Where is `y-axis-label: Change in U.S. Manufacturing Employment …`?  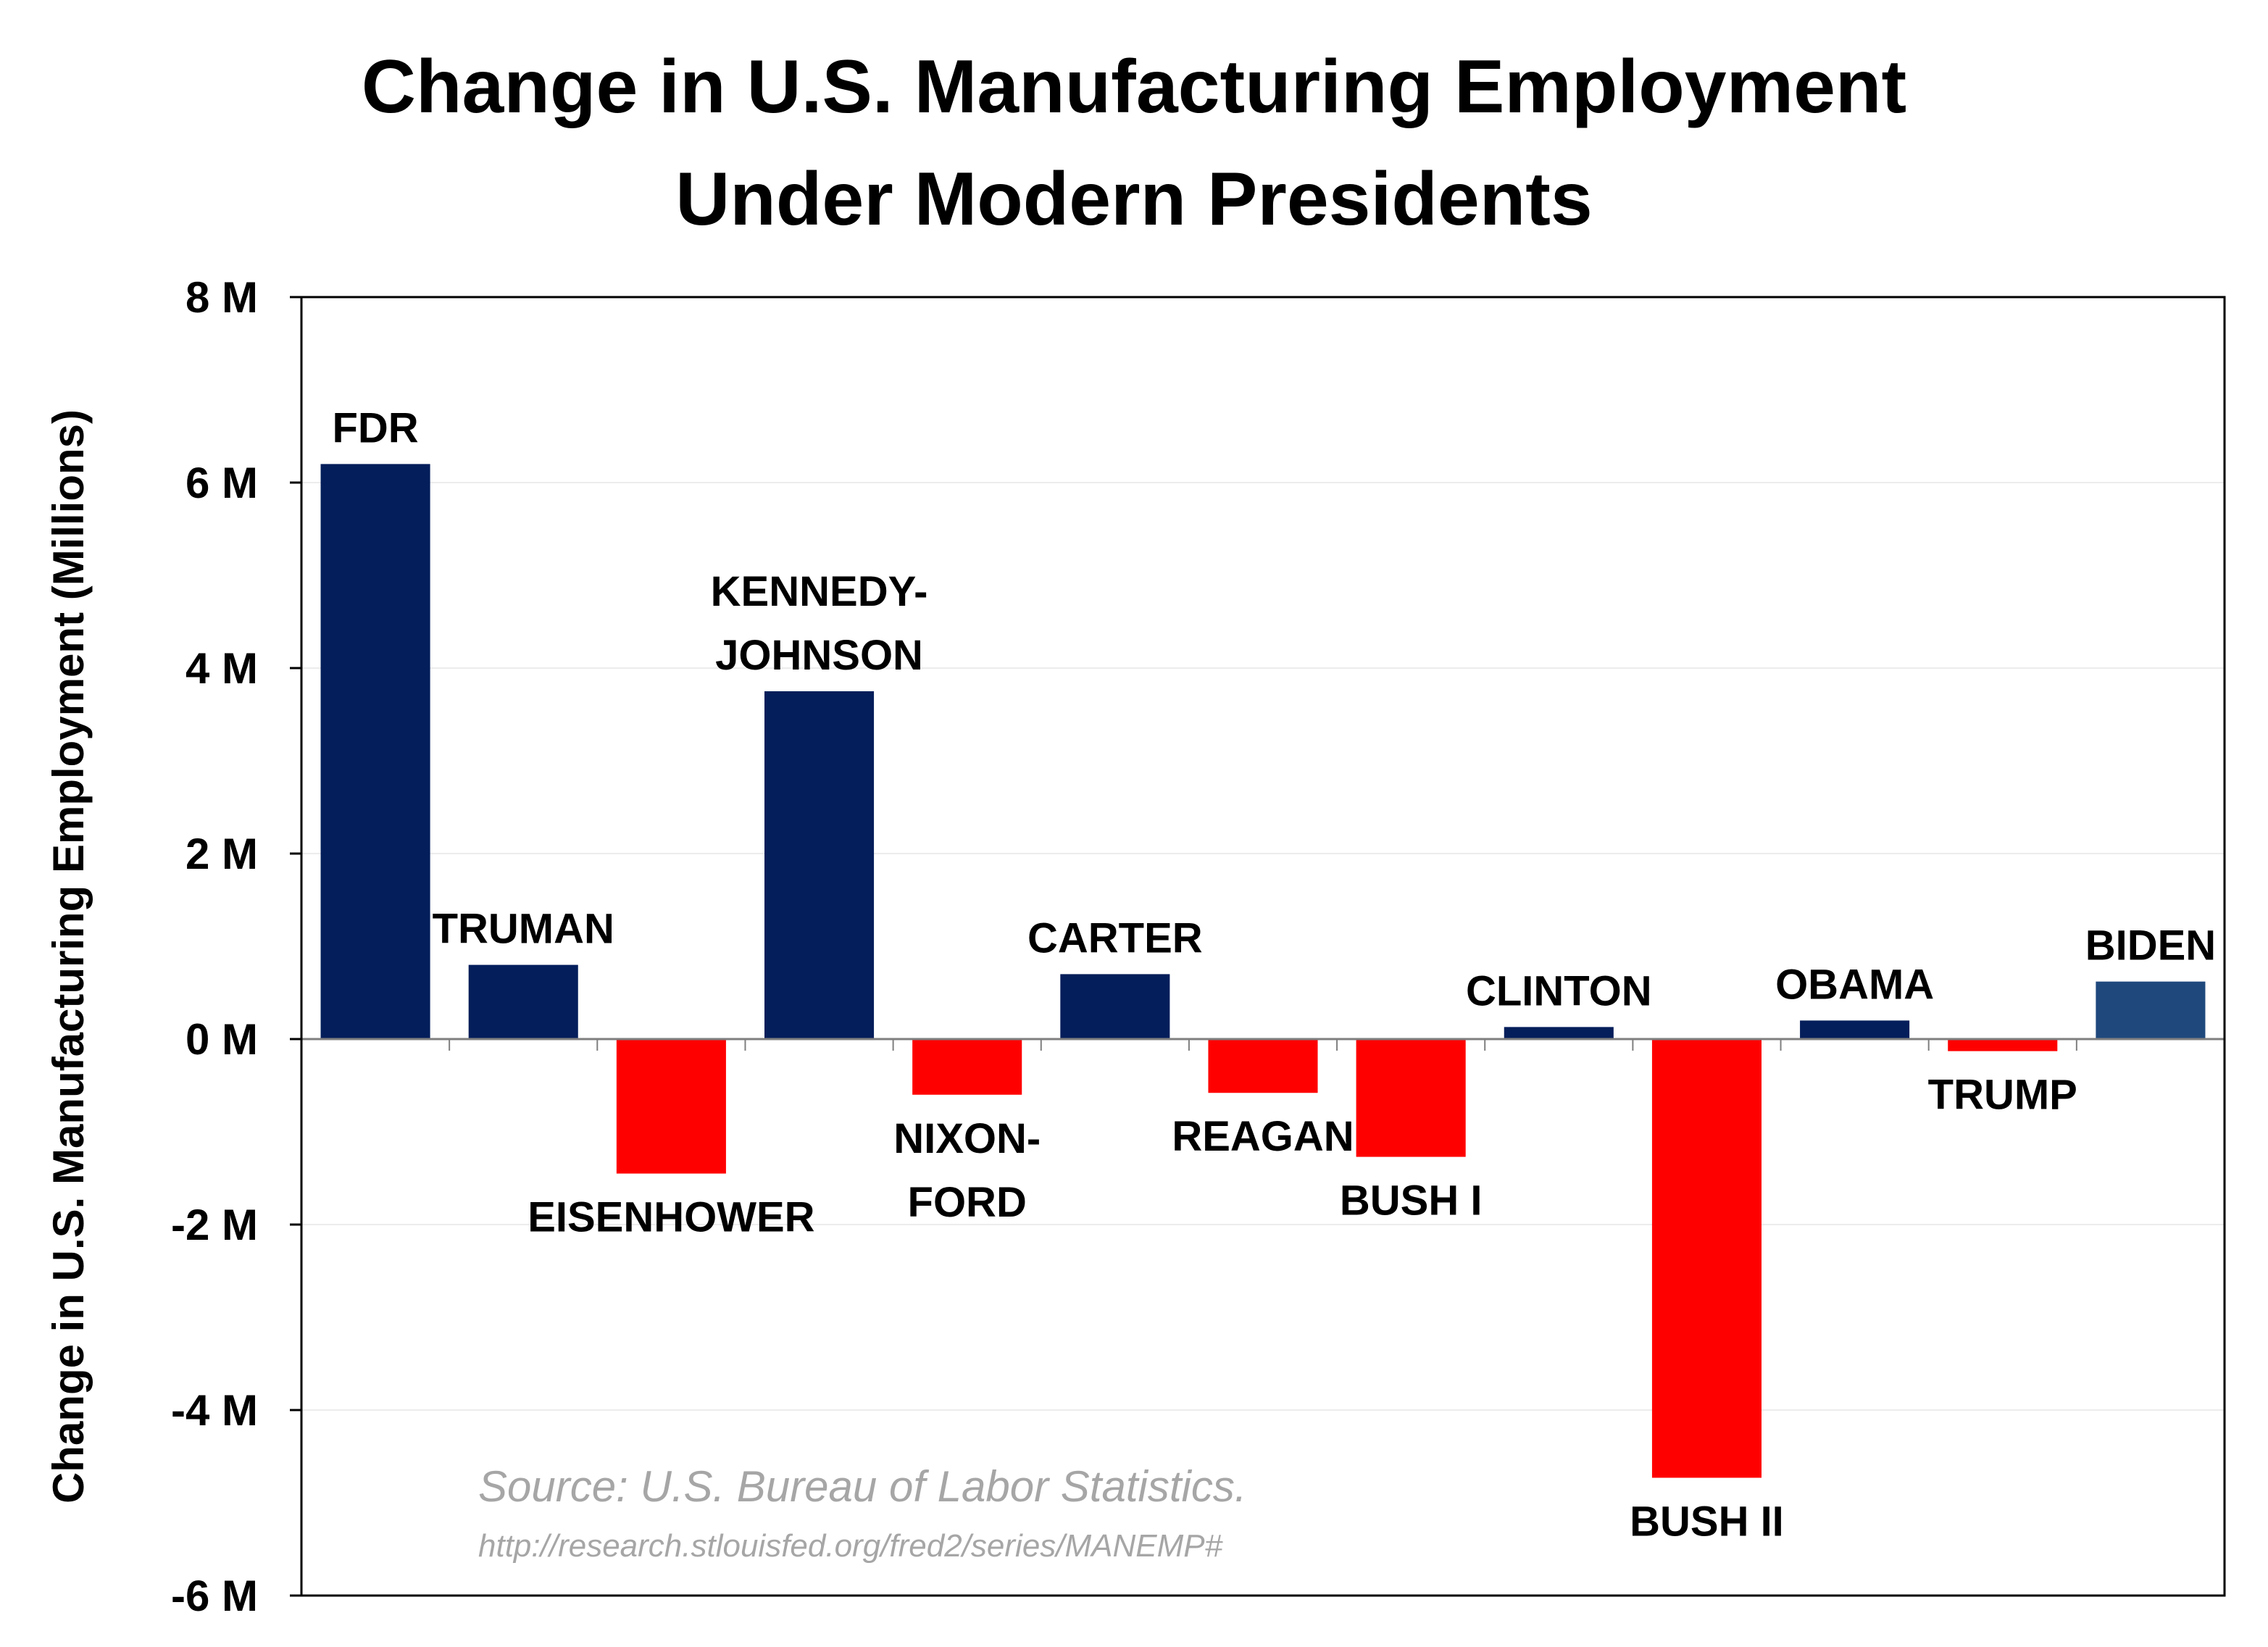
y-axis-label: Change in U.S. Manufacturing Employment … is located at coordinates (68, 956).